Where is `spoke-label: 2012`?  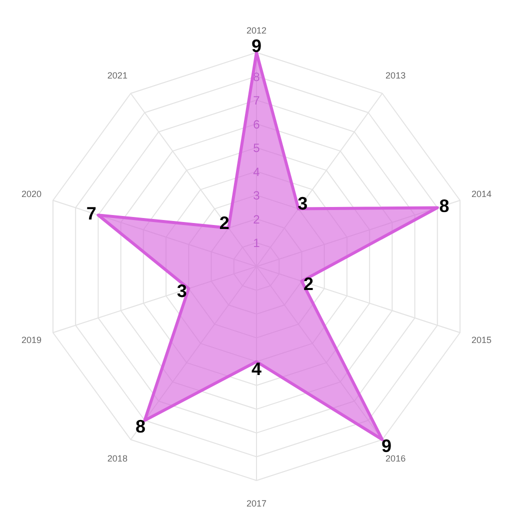
spoke-label: 2012 is located at coordinates (256, 30).